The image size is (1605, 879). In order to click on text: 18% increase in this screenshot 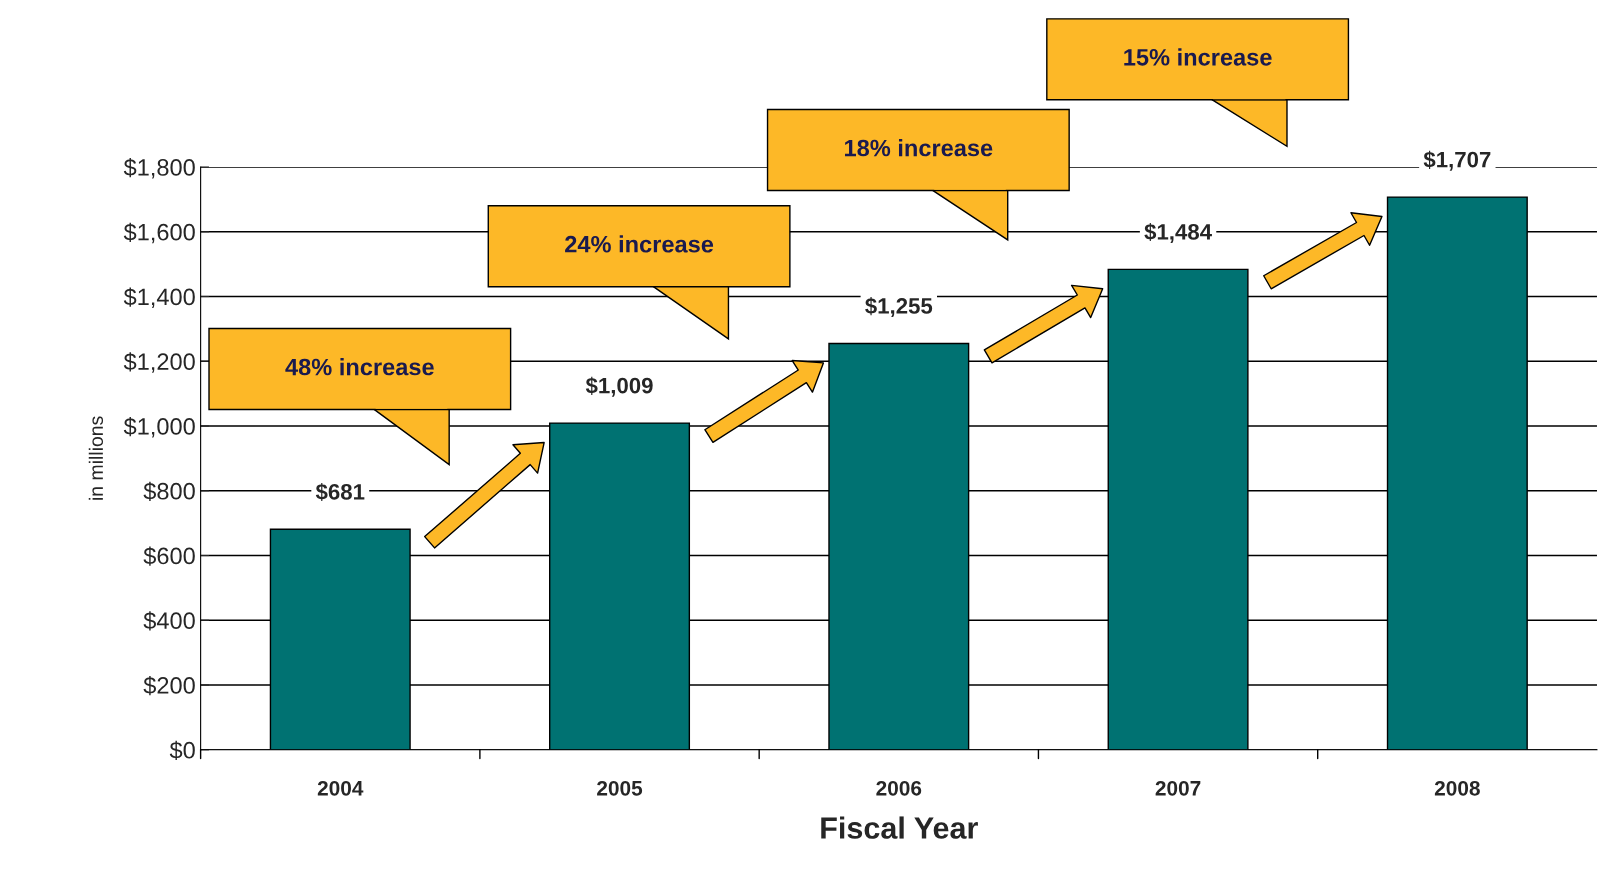, I will do `click(919, 148)`.